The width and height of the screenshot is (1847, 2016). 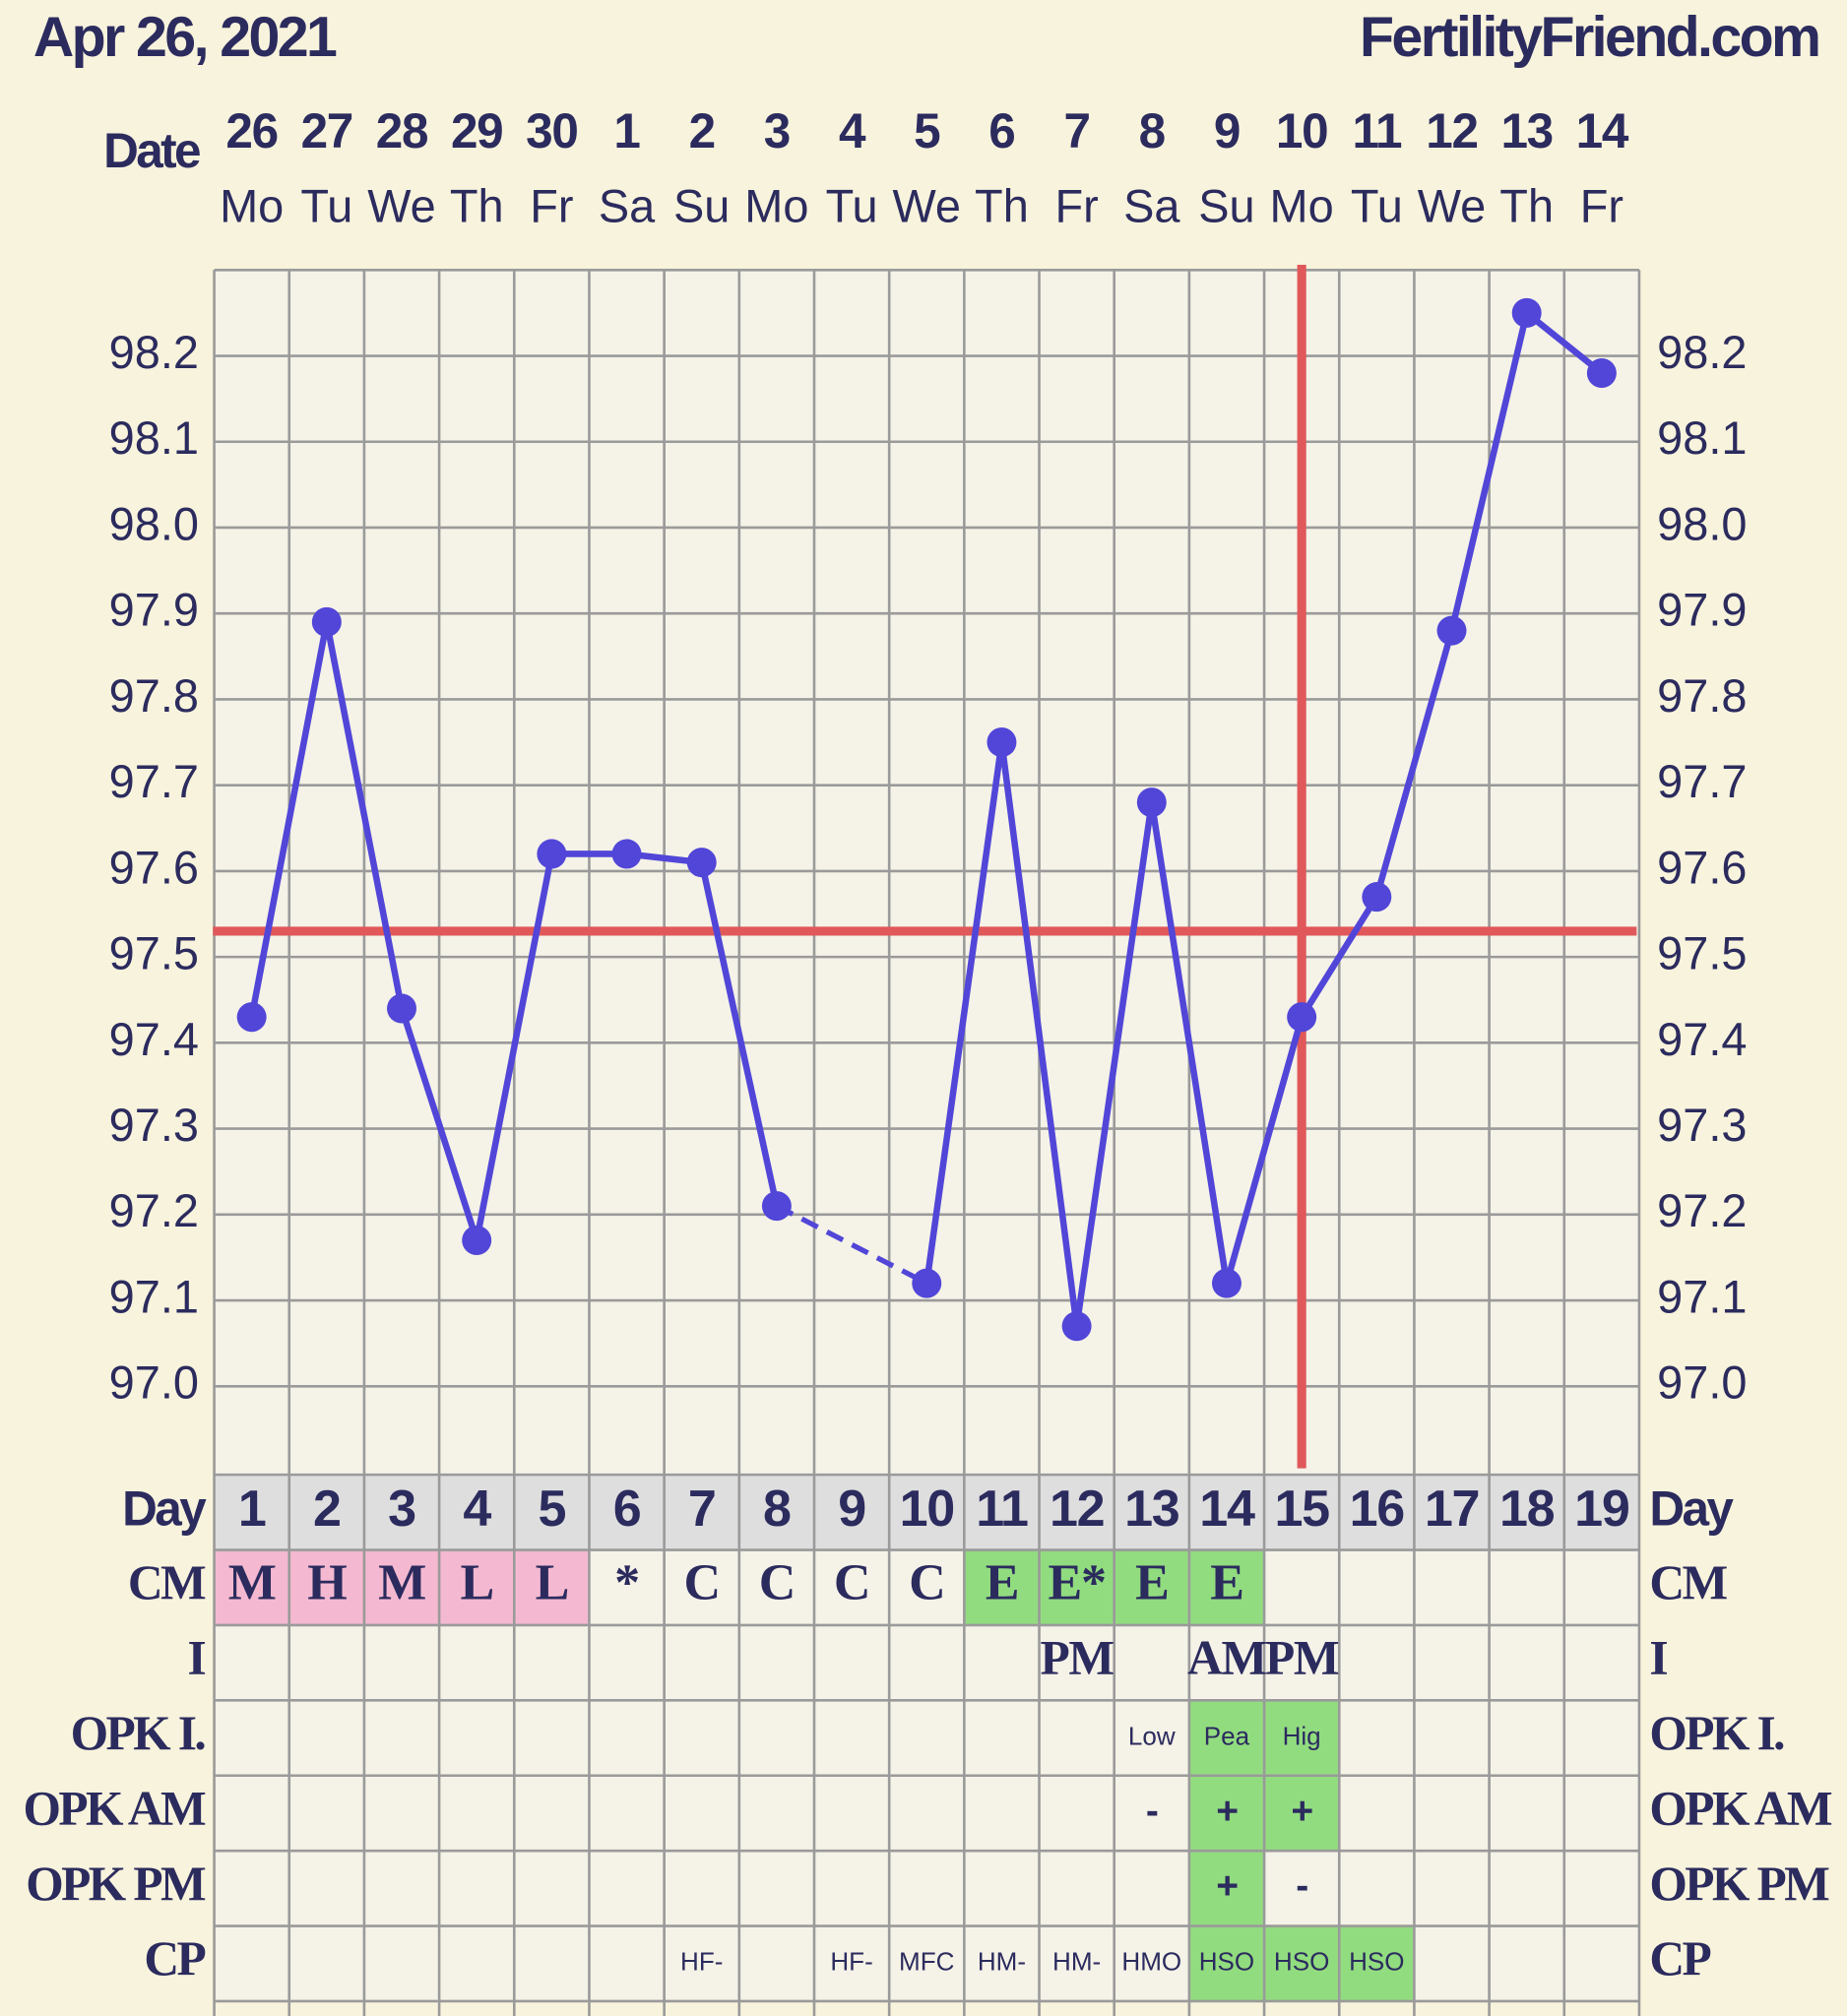 I want to click on cell-text: AM, so click(x=1226, y=1657).